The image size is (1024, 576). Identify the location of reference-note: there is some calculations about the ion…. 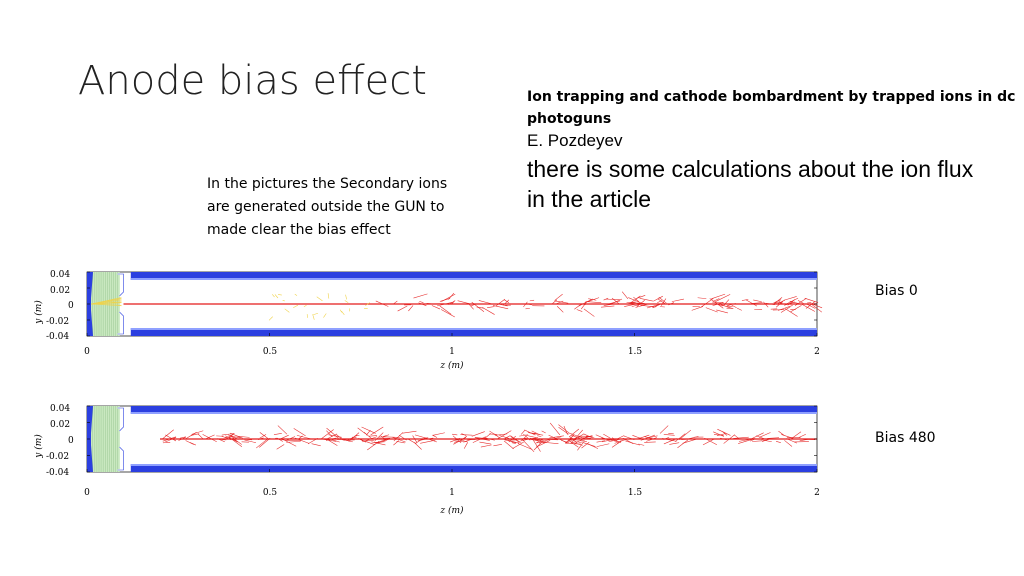
(750, 184).